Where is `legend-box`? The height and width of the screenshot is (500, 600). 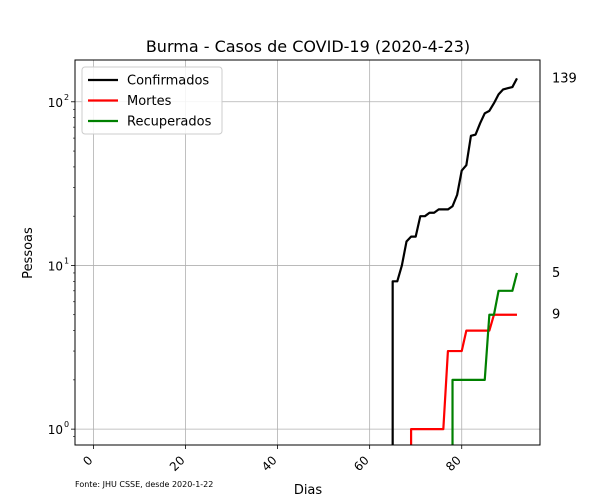
legend-box is located at coordinates (152, 100).